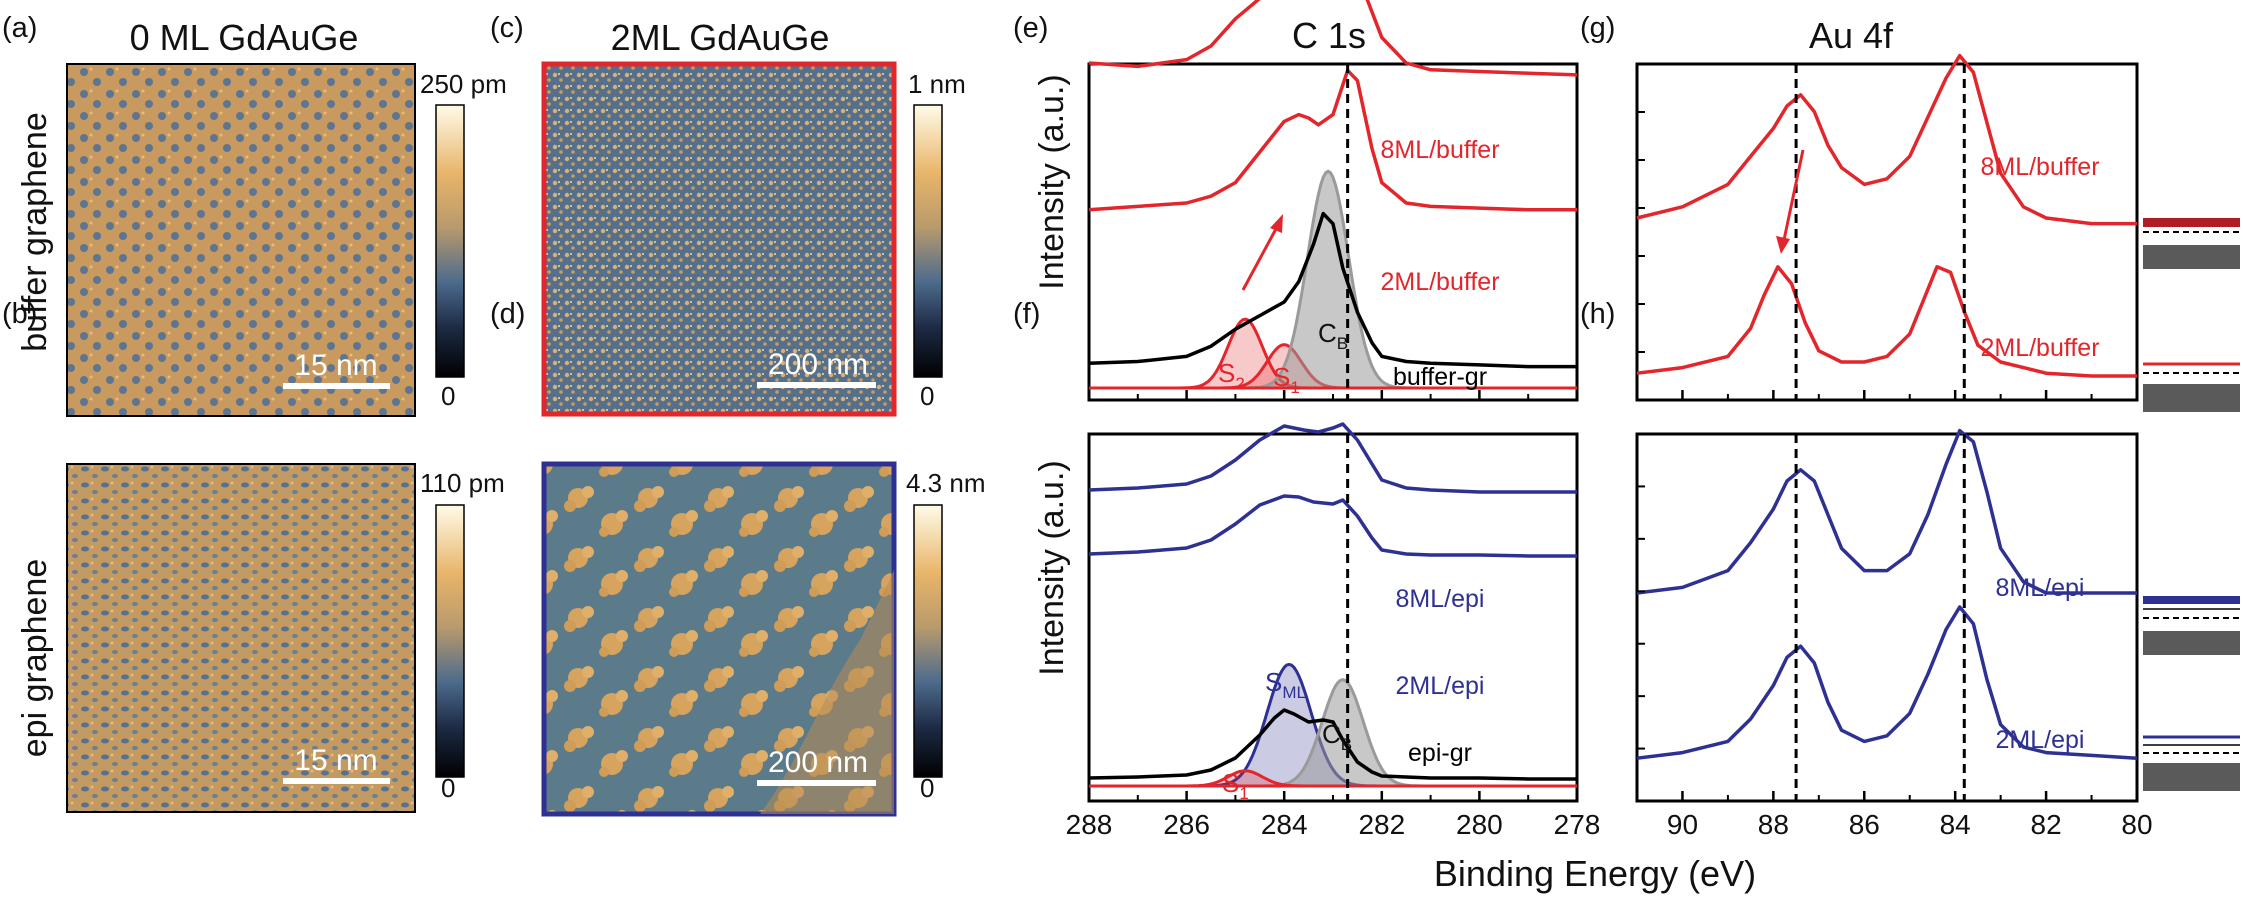 The height and width of the screenshot is (900, 2243). I want to click on colorbar-b-max: 110 pm, so click(462, 483).